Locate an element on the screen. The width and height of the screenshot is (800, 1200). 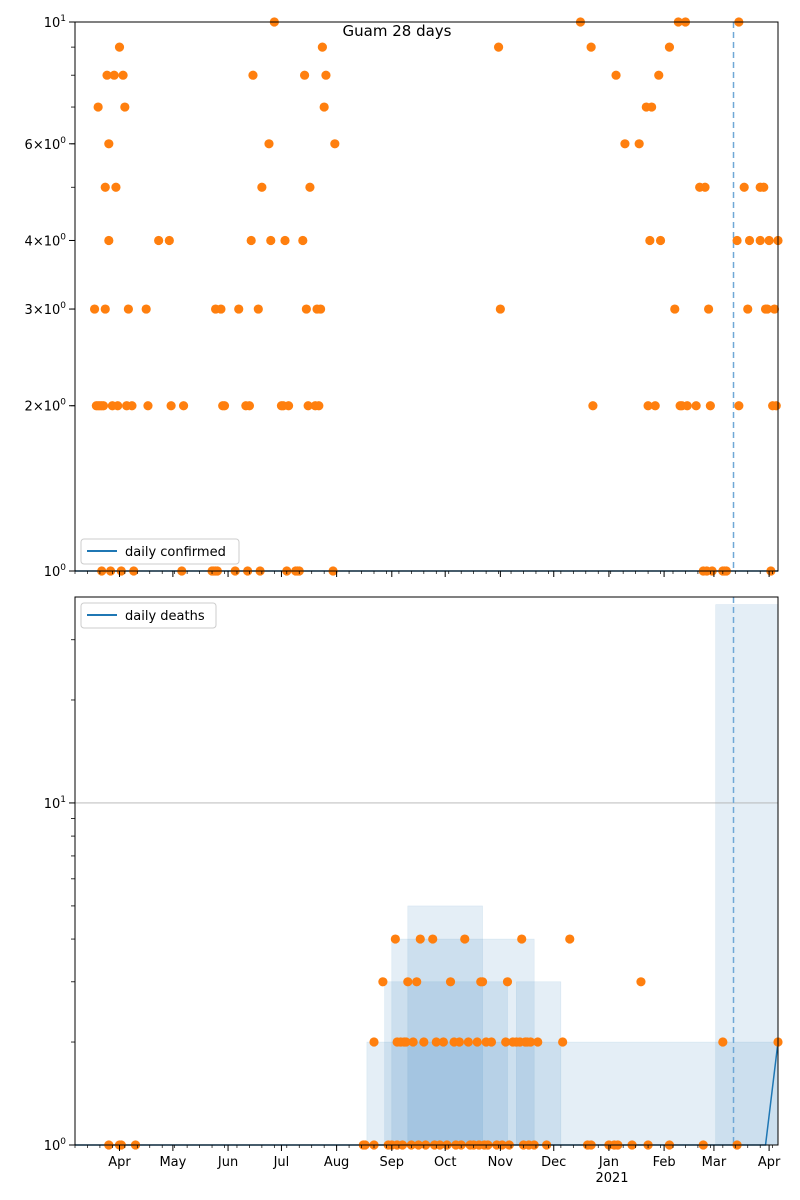
confirmed-legend-label: daily confirmed is located at coordinates (175, 552).